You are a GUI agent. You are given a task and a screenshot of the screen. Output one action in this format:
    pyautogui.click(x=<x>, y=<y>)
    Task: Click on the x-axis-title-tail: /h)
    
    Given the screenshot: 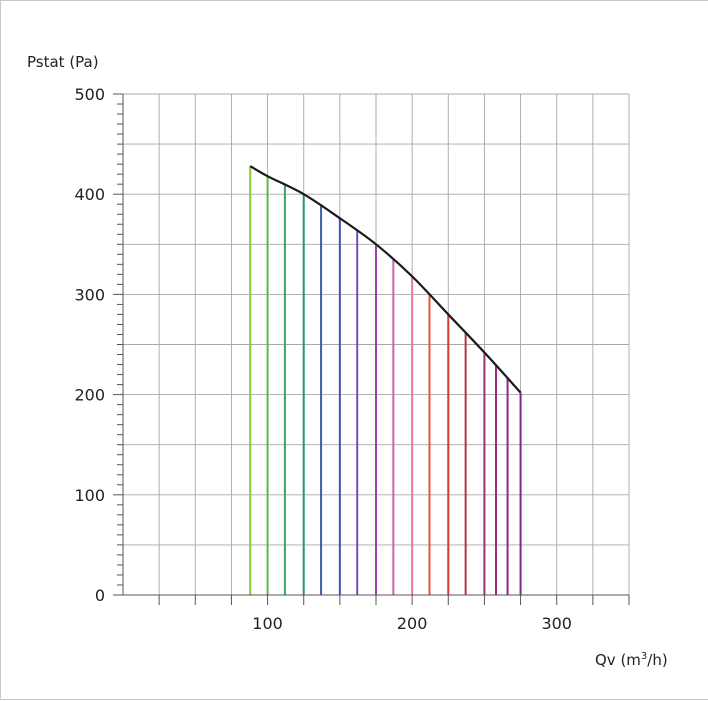 What is the action you would take?
    pyautogui.click(x=657, y=660)
    